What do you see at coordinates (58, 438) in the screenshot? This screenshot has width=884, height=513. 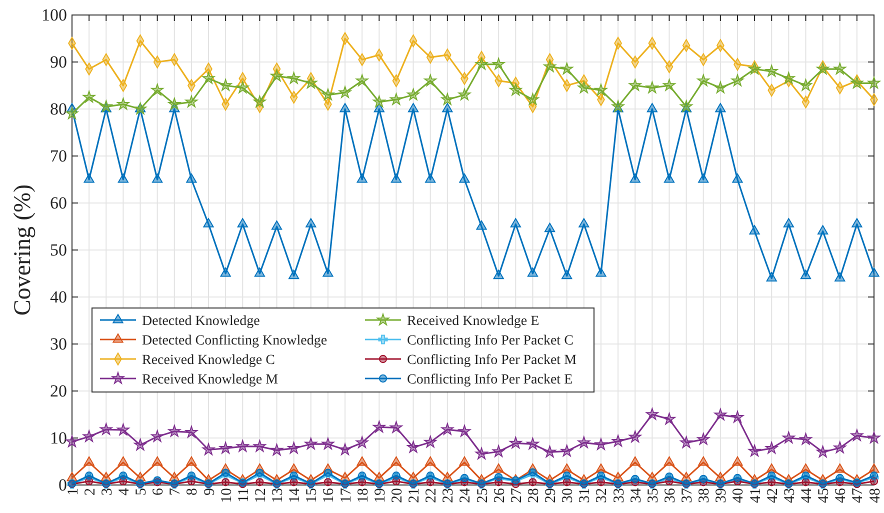 I see `y-tick-label: 10` at bounding box center [58, 438].